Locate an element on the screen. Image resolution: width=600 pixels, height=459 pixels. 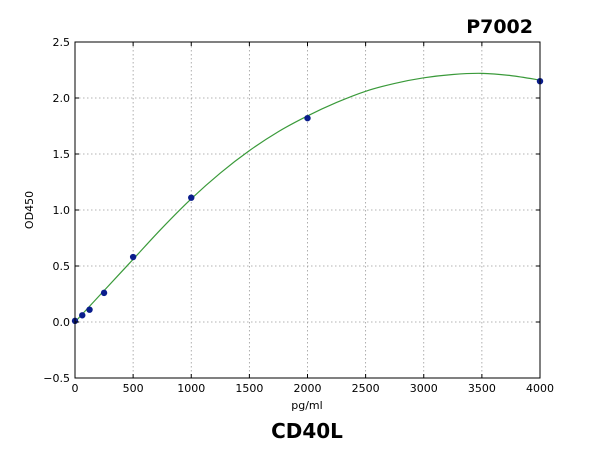
y-tick-label: 0.5 is located at coordinates (62, 266).